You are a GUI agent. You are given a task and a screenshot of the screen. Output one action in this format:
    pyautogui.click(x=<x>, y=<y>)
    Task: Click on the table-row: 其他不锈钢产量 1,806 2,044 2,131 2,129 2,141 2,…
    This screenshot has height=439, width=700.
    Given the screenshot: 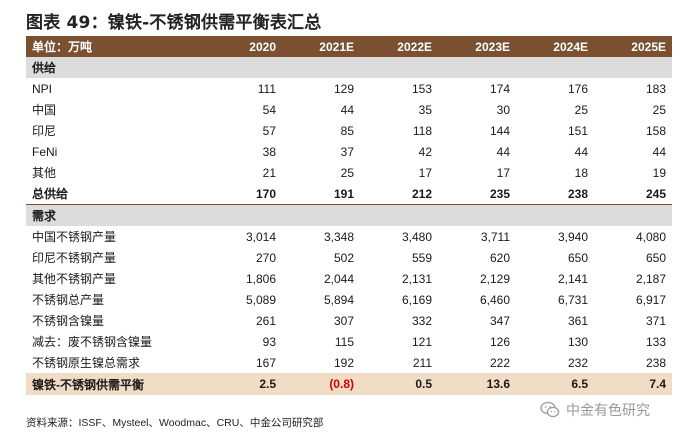 What is the action you would take?
    pyautogui.click(x=349, y=278)
    